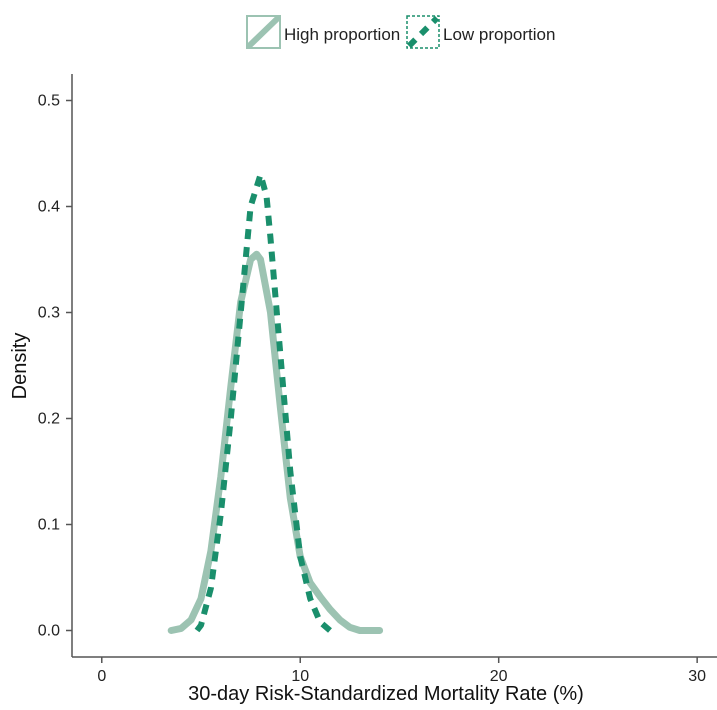 The width and height of the screenshot is (717, 710). I want to click on y-tick-label: 0.3, so click(49, 313).